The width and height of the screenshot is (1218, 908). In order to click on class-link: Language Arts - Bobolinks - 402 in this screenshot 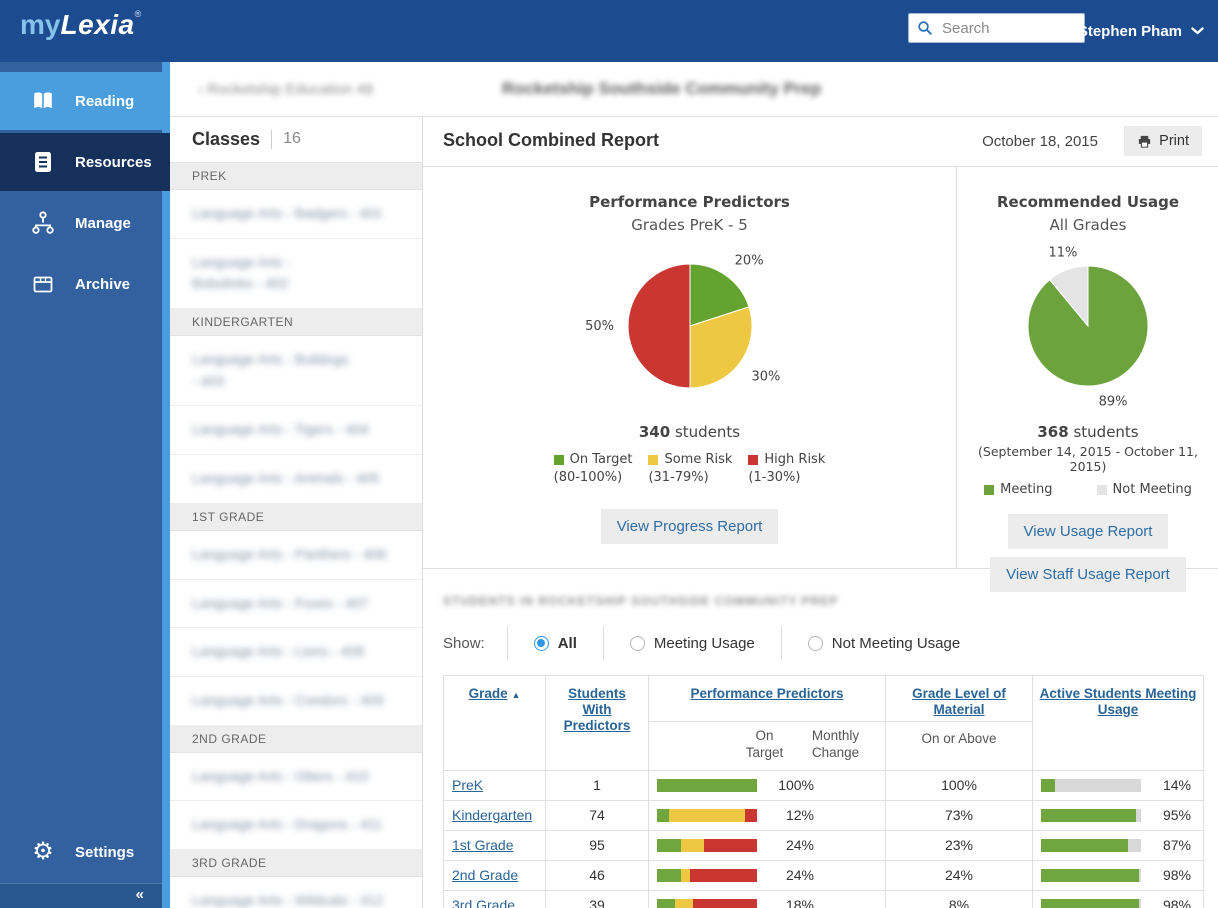, I will do `click(296, 274)`.